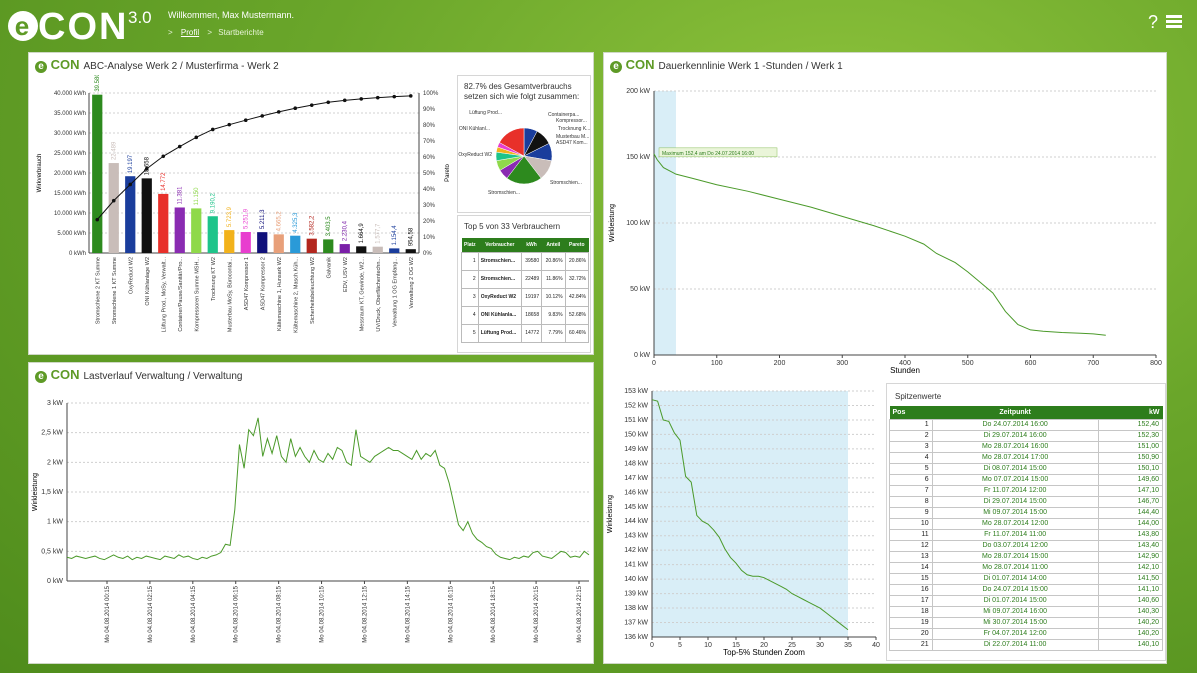  What do you see at coordinates (1015, 412) in the screenshot?
I see `peak-header-cell: Zeitpunkt` at bounding box center [1015, 412].